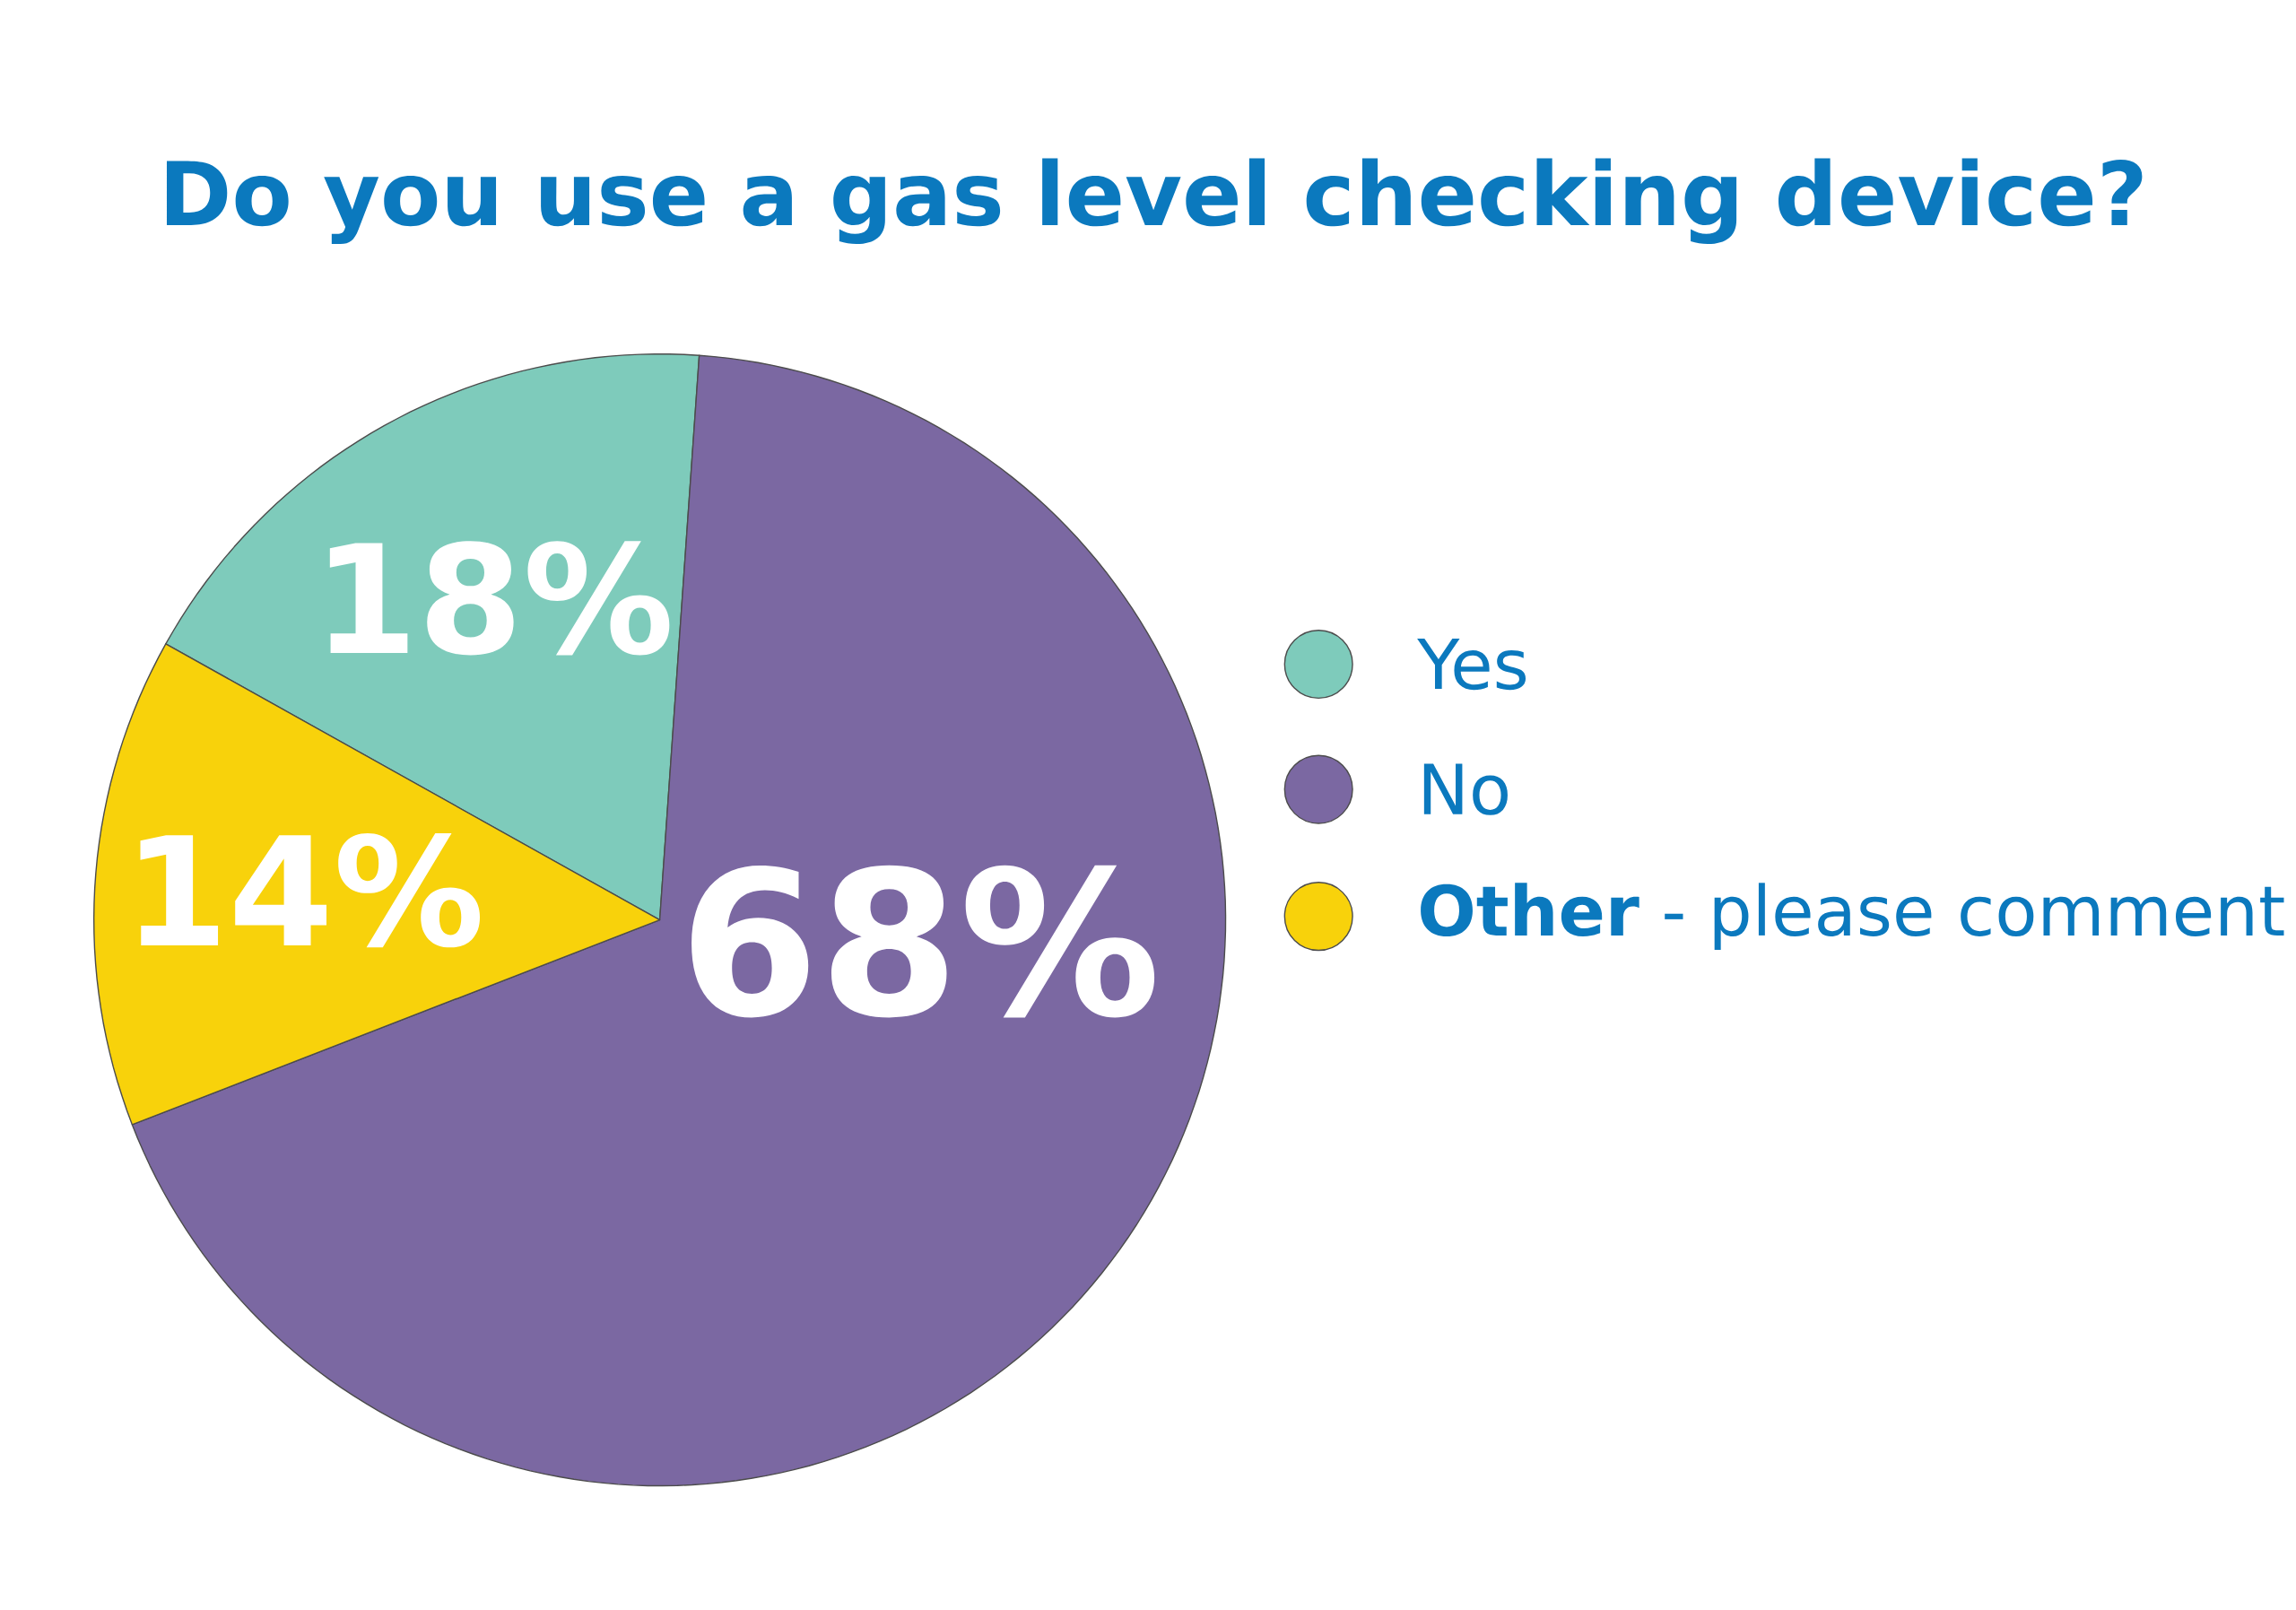  Describe the element at coordinates (310, 890) in the screenshot. I see `data-label: 14%` at that location.